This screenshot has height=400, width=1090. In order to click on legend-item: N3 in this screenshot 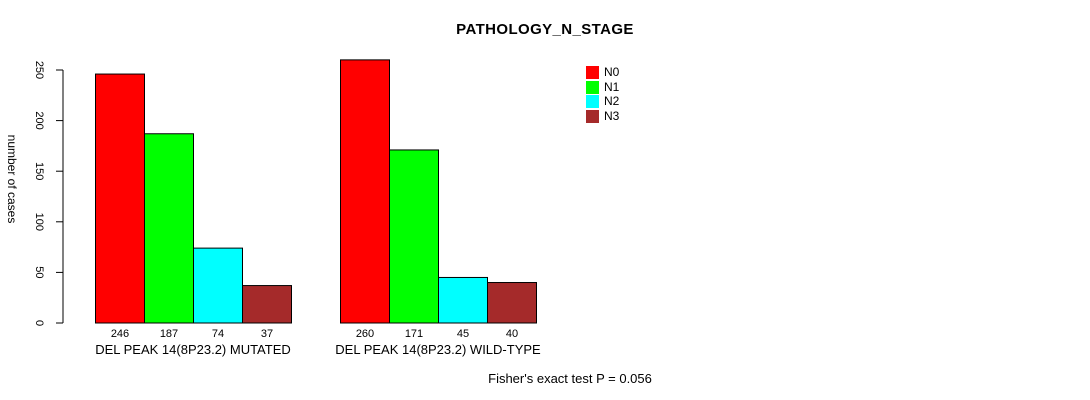, I will do `click(602, 116)`.